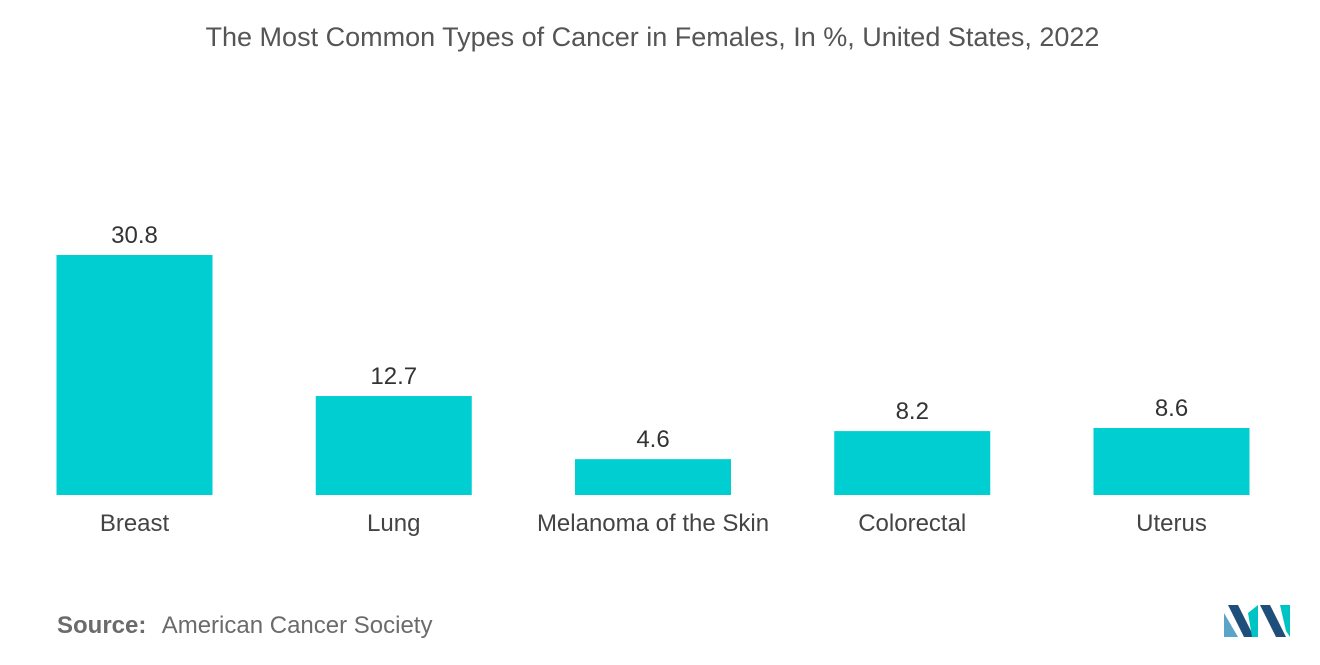  Describe the element at coordinates (1171, 408) in the screenshot. I see `value-label: 8.6` at that location.